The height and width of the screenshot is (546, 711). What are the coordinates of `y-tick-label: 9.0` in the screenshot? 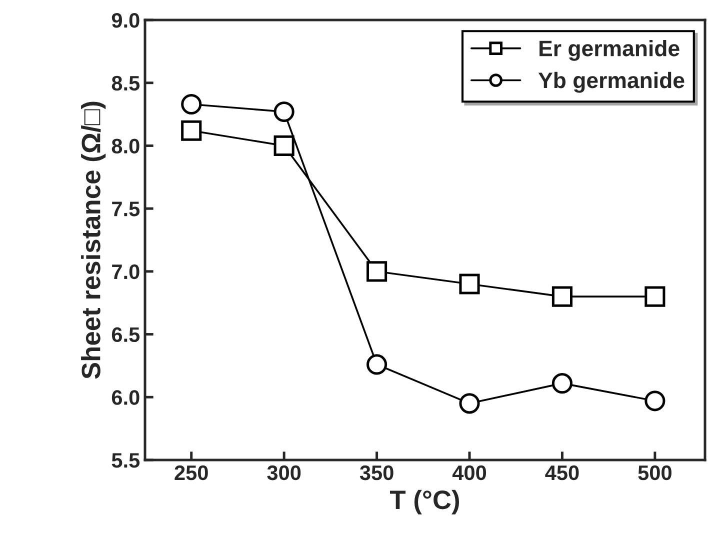 It's located at (126, 20).